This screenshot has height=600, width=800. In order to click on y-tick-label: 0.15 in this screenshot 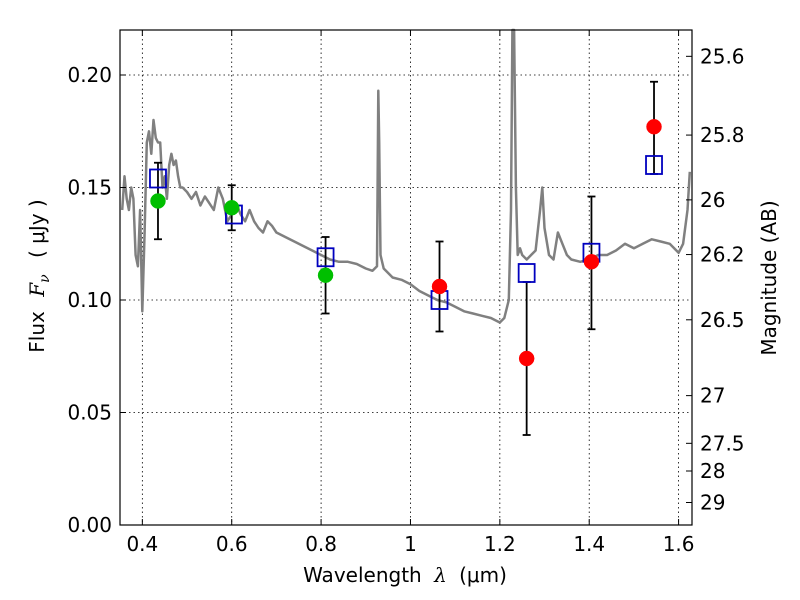, I will do `click(89, 188)`.